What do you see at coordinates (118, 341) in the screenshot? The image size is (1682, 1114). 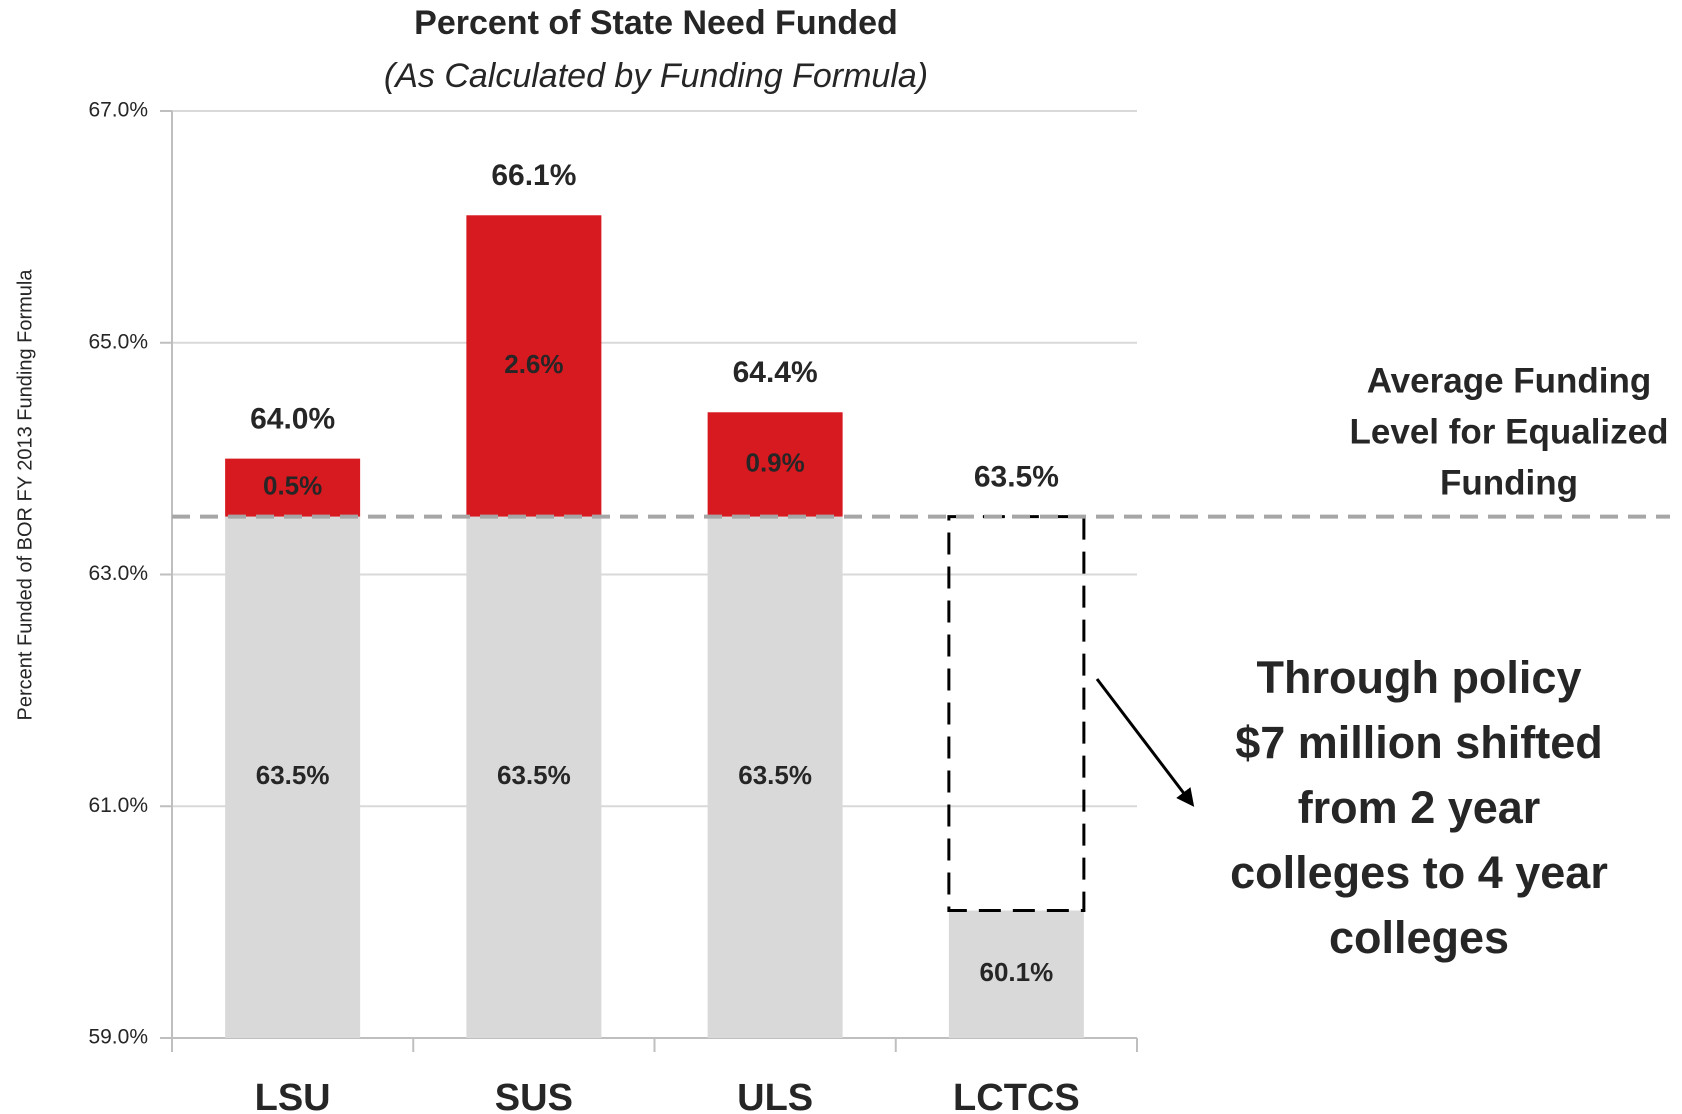 I see `y-tick-label: 65.0%` at bounding box center [118, 341].